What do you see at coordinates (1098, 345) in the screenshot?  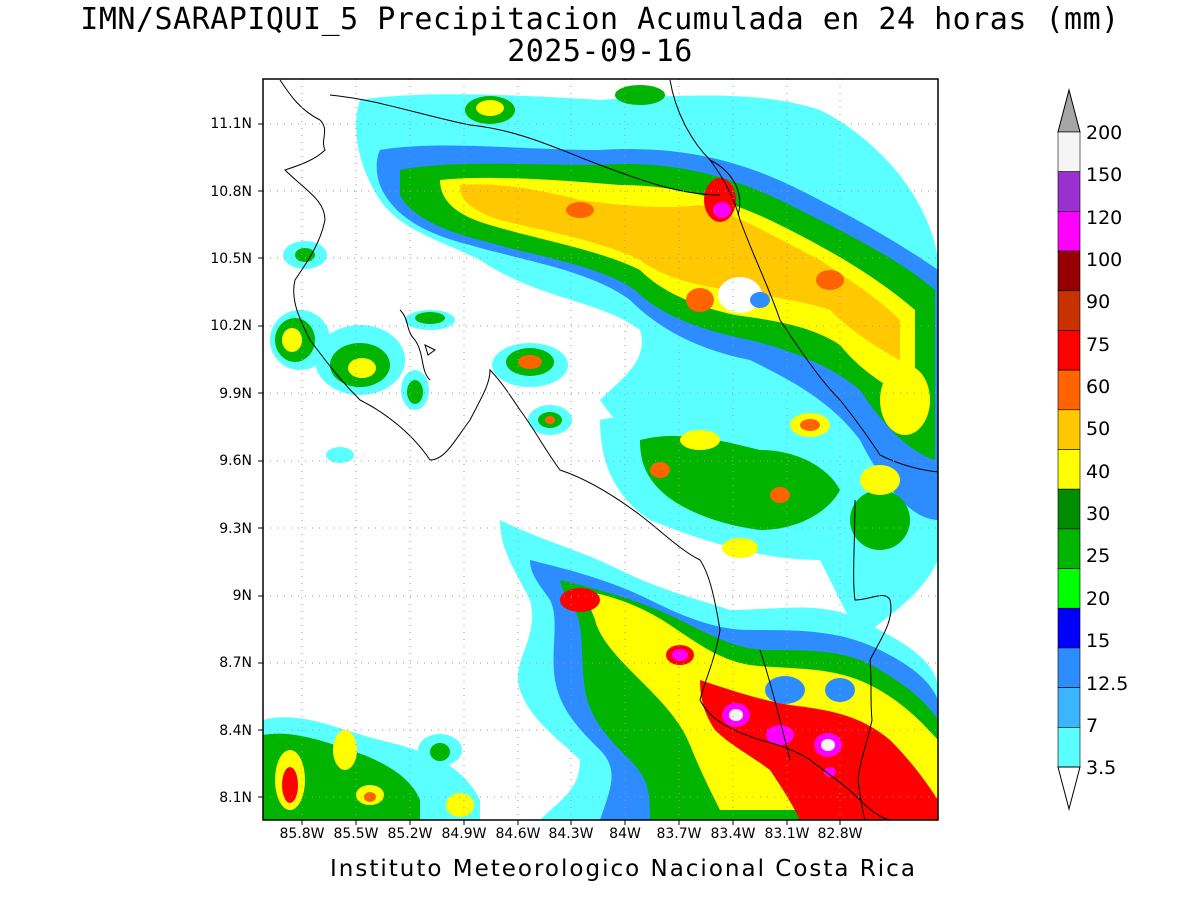 I see `colorbar-label: 75` at bounding box center [1098, 345].